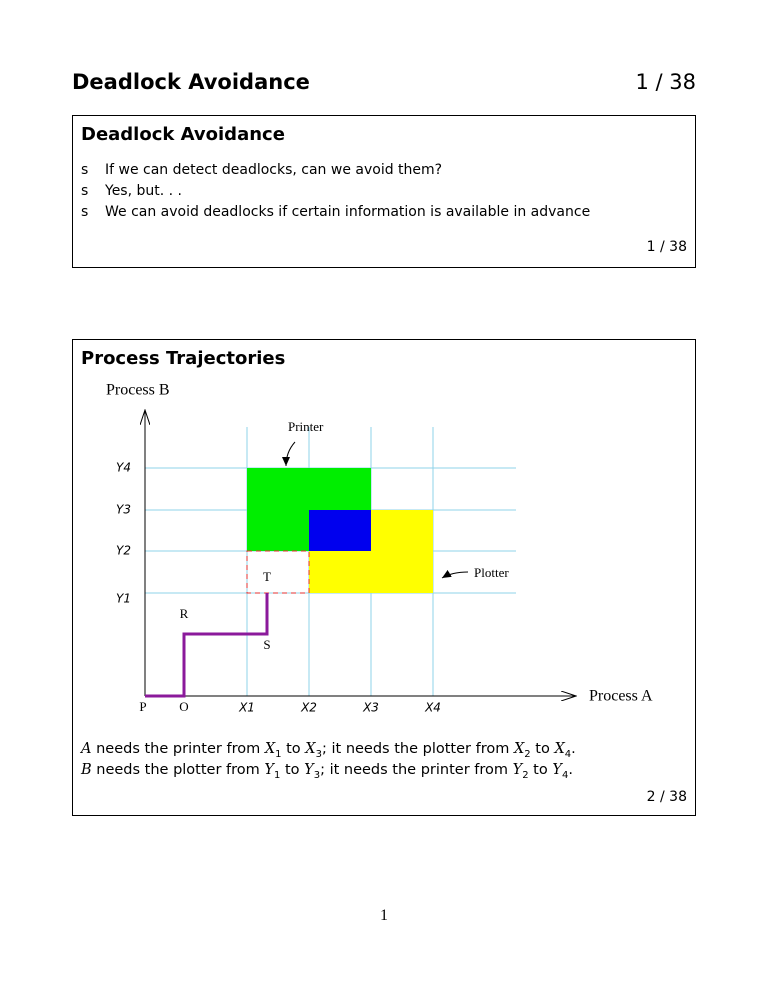  What do you see at coordinates (191, 82) in the screenshot?
I see `header-title: Deadlock Avoidance` at bounding box center [191, 82].